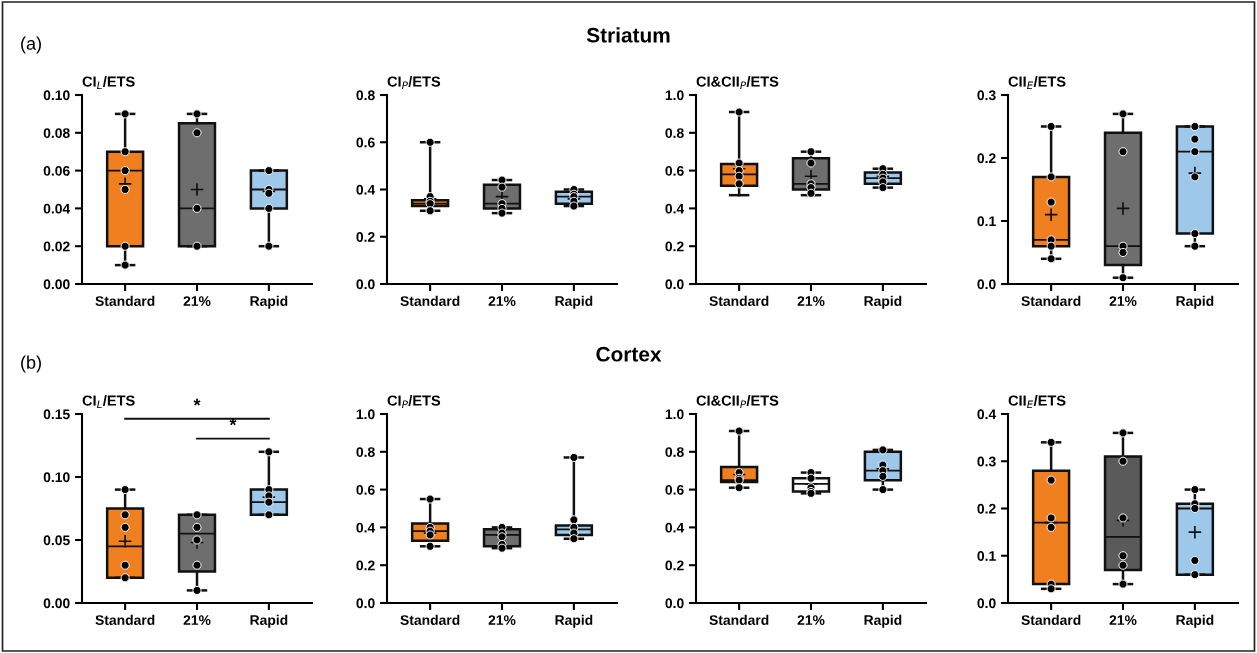 The width and height of the screenshot is (1257, 653). I want to click on text: Cortex, so click(629, 354).